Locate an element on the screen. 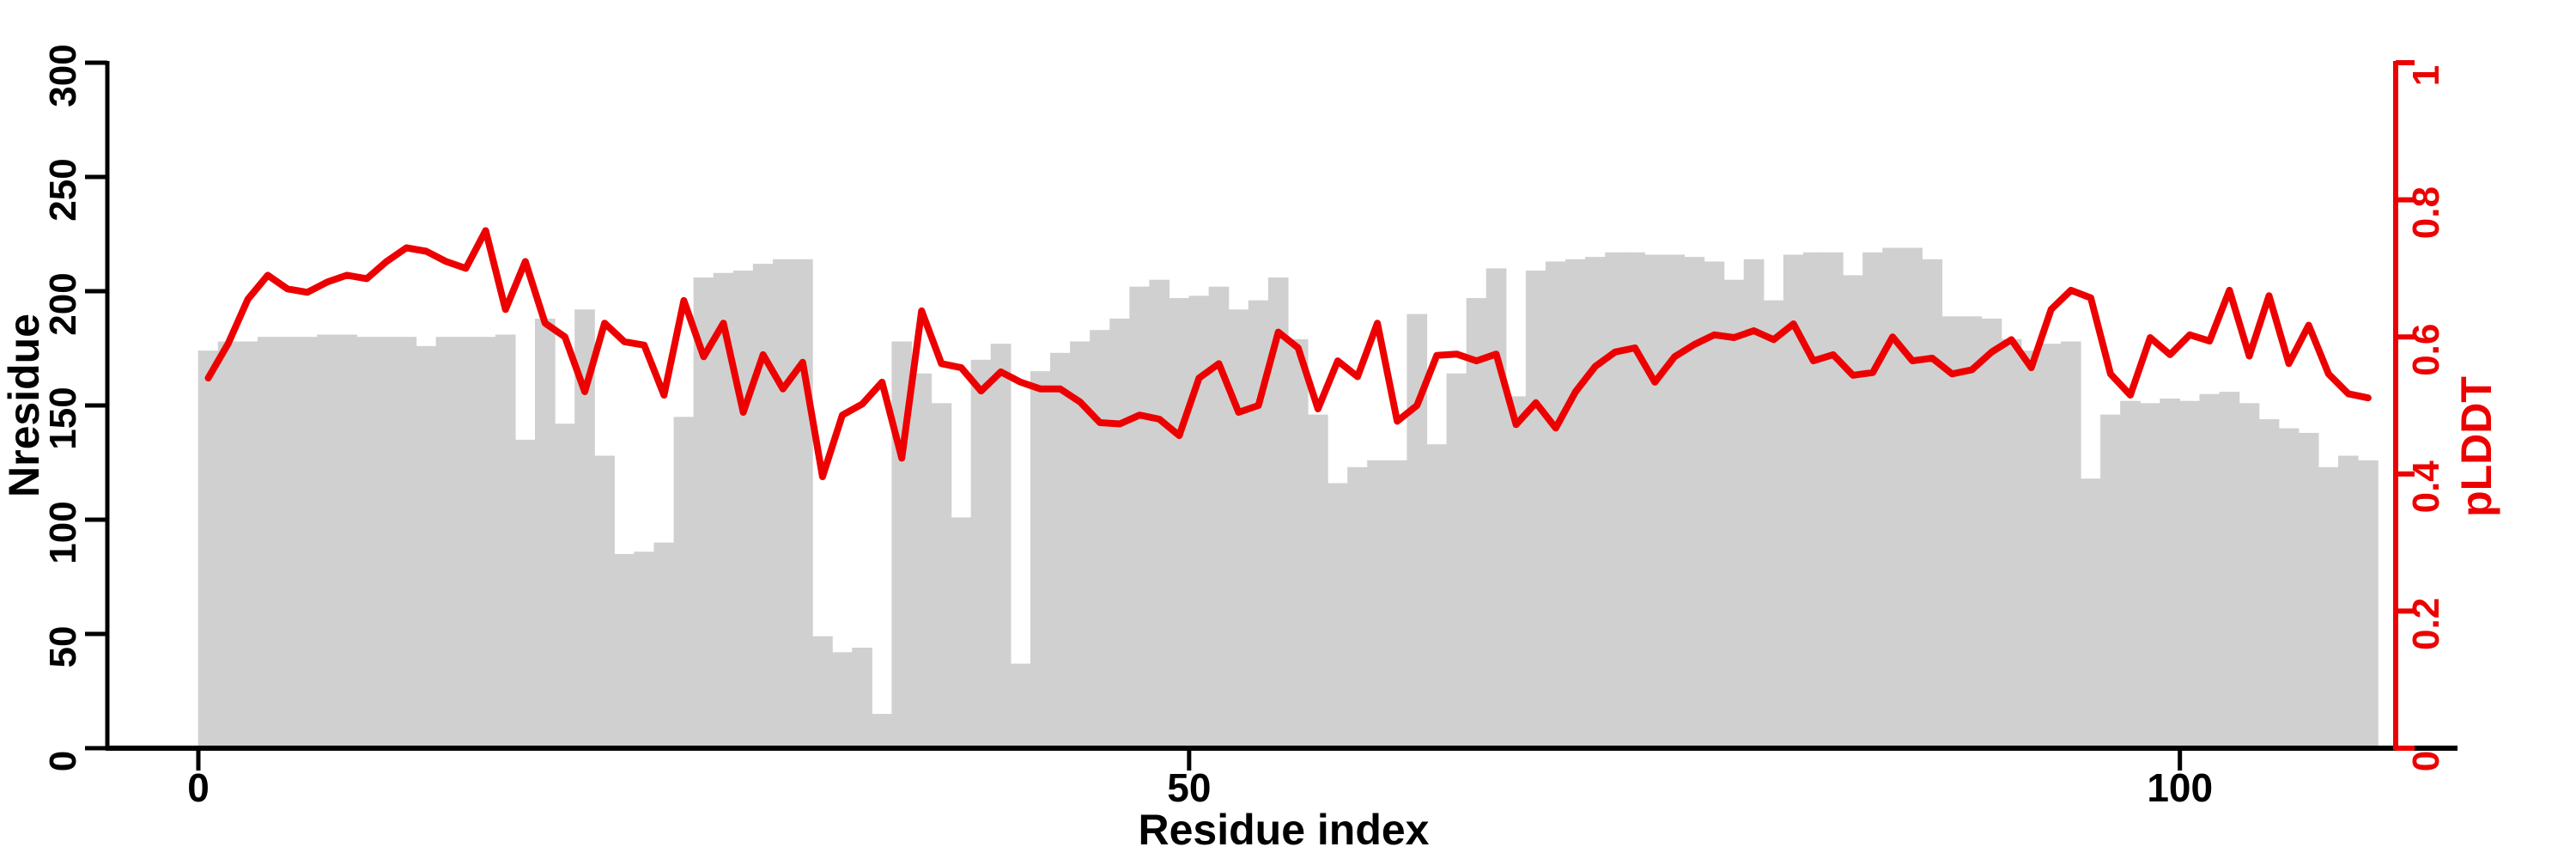 Image resolution: width=2576 pixels, height=859 pixels. y-axis-title: Nresidue is located at coordinates (24, 406).